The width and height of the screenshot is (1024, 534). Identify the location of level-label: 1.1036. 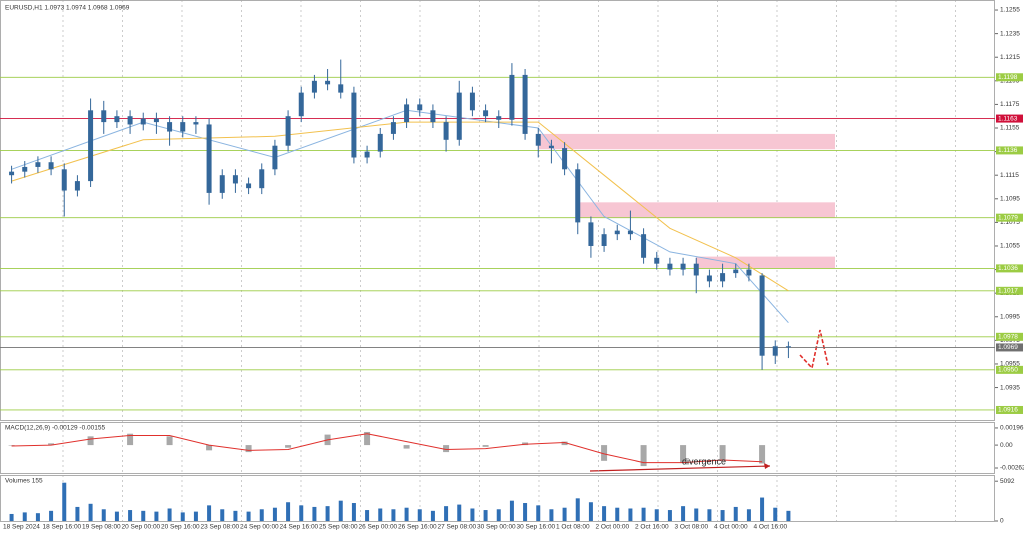
(1008, 268).